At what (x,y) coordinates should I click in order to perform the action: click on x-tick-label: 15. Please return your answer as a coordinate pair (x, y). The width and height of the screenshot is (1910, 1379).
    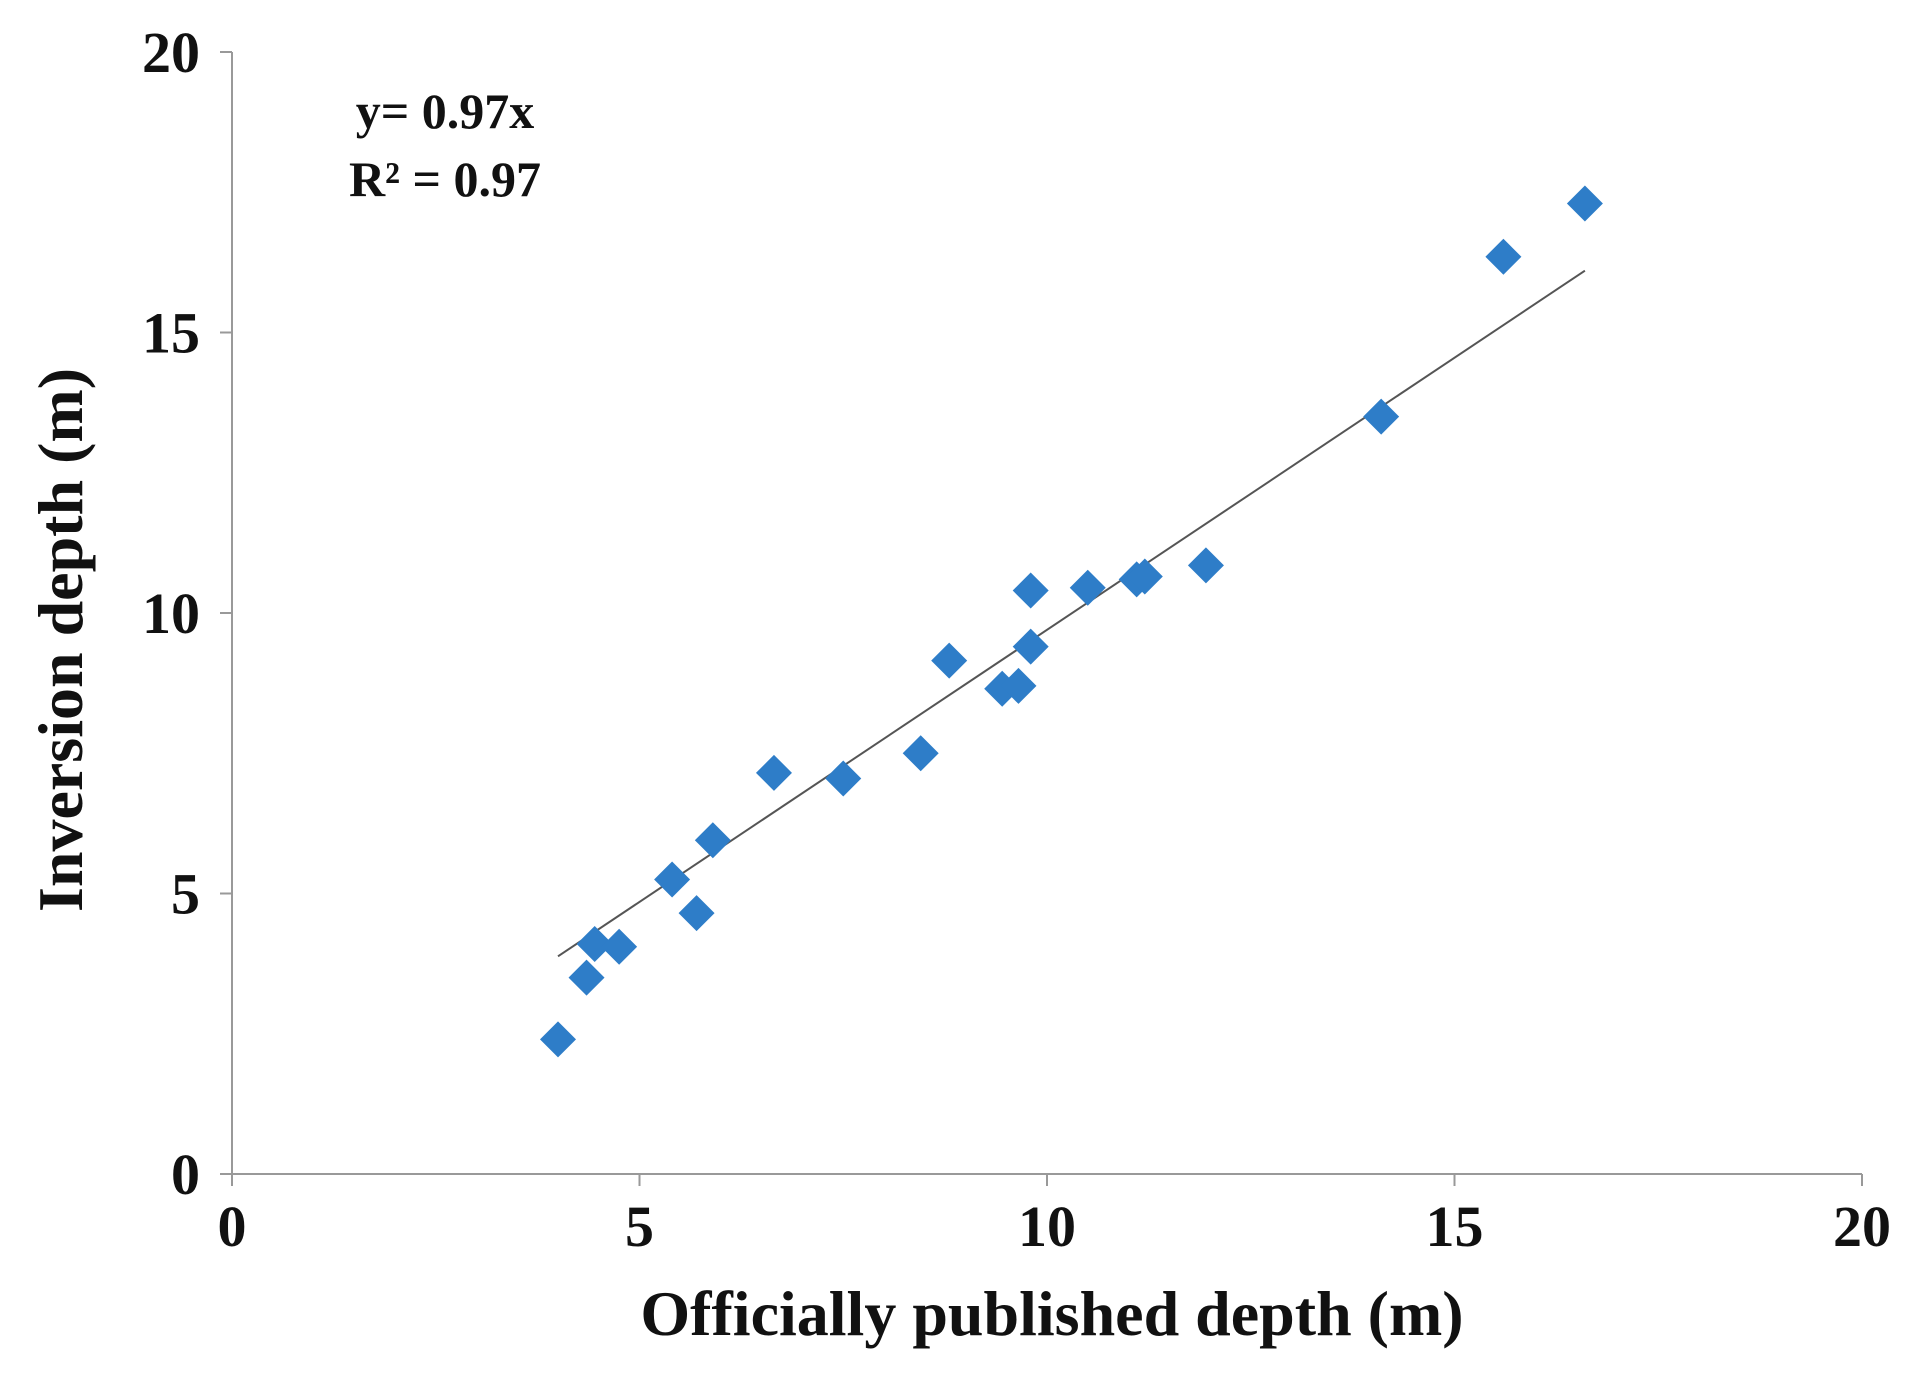
    Looking at the image, I should click on (1455, 1226).